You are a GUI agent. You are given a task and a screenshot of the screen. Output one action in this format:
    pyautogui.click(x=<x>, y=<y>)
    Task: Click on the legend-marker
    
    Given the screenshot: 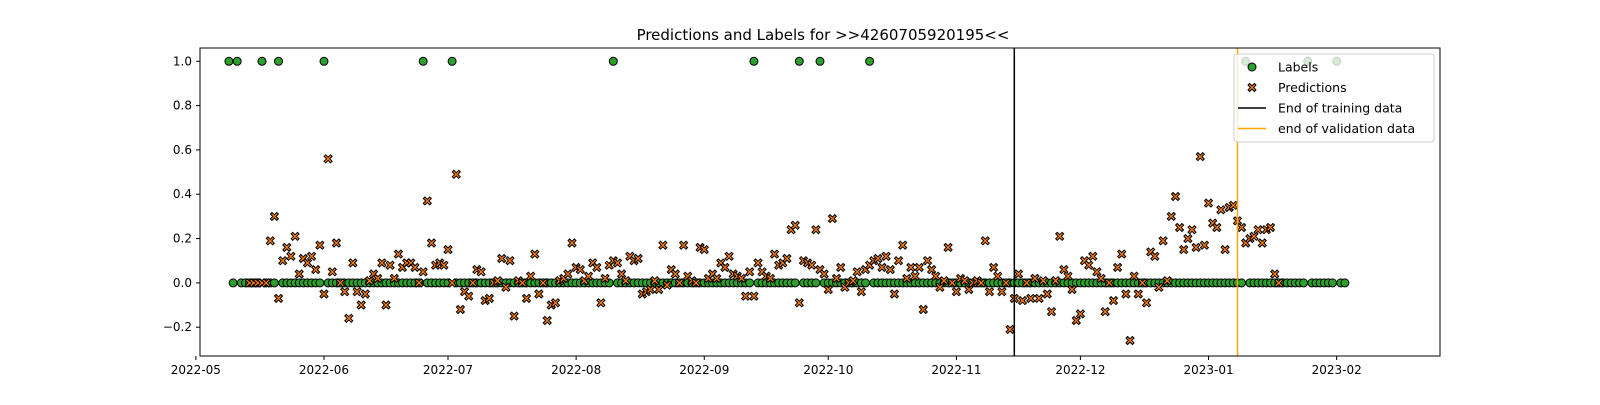 What is the action you would take?
    pyautogui.click(x=1252, y=87)
    